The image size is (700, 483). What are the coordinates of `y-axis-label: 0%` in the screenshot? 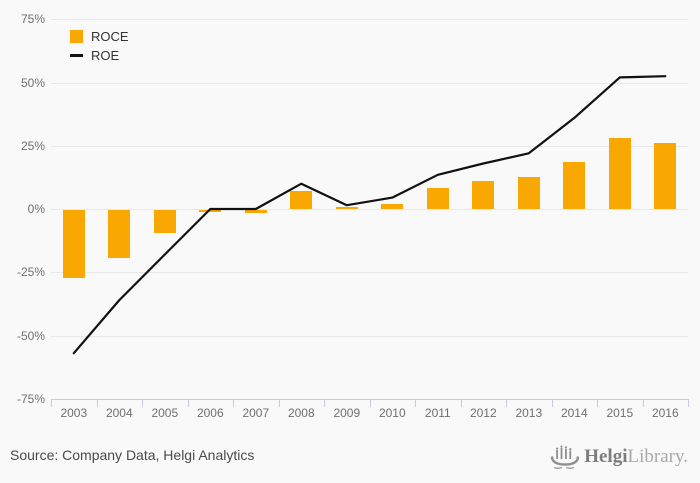 It's located at (36, 209).